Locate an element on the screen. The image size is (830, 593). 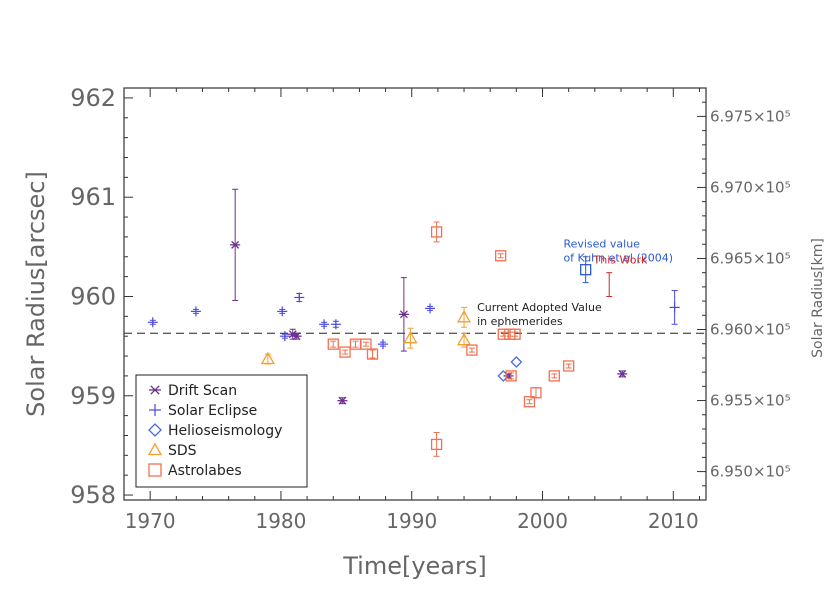
series-astrolabes is located at coordinates (451, 339).